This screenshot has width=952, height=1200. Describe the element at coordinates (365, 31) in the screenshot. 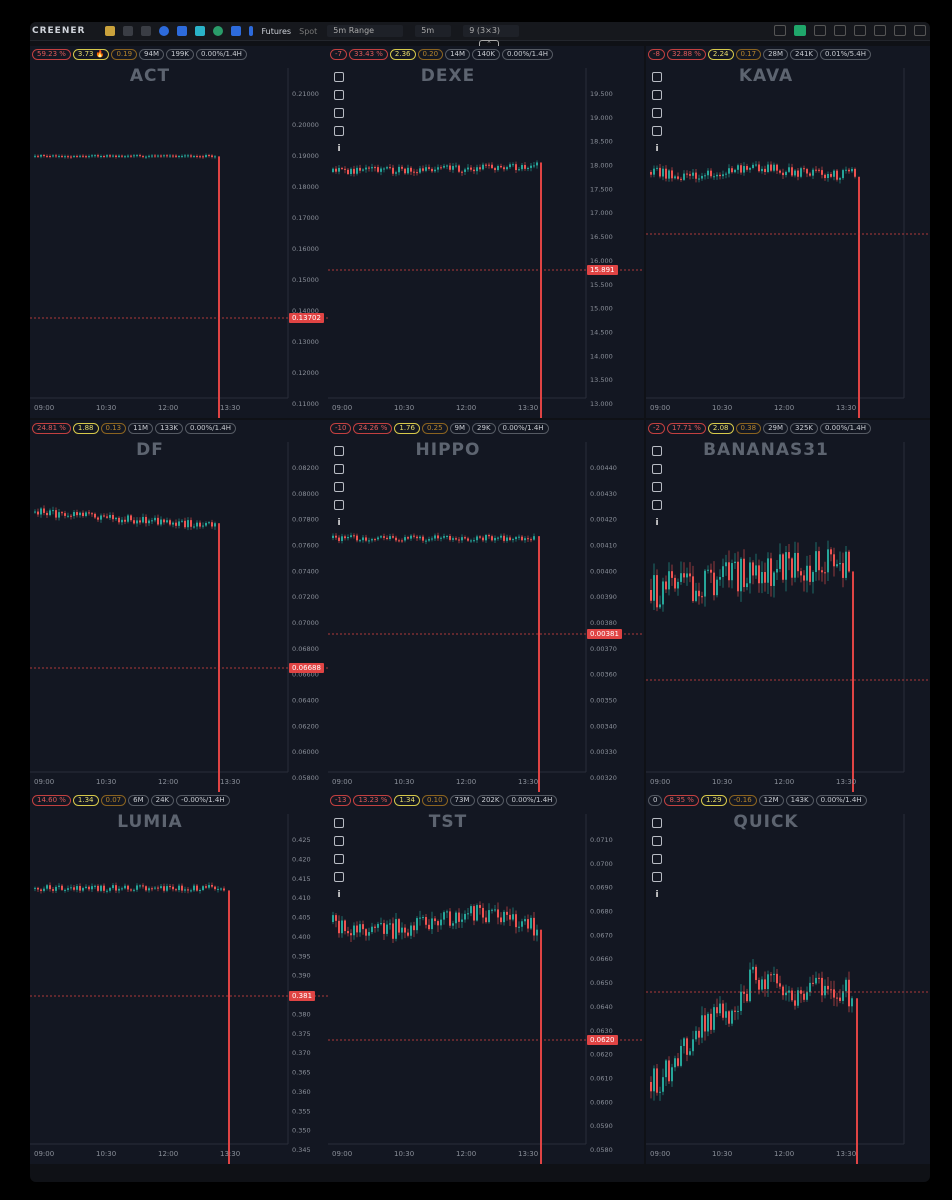

I see `range-select: 5m Range` at that location.